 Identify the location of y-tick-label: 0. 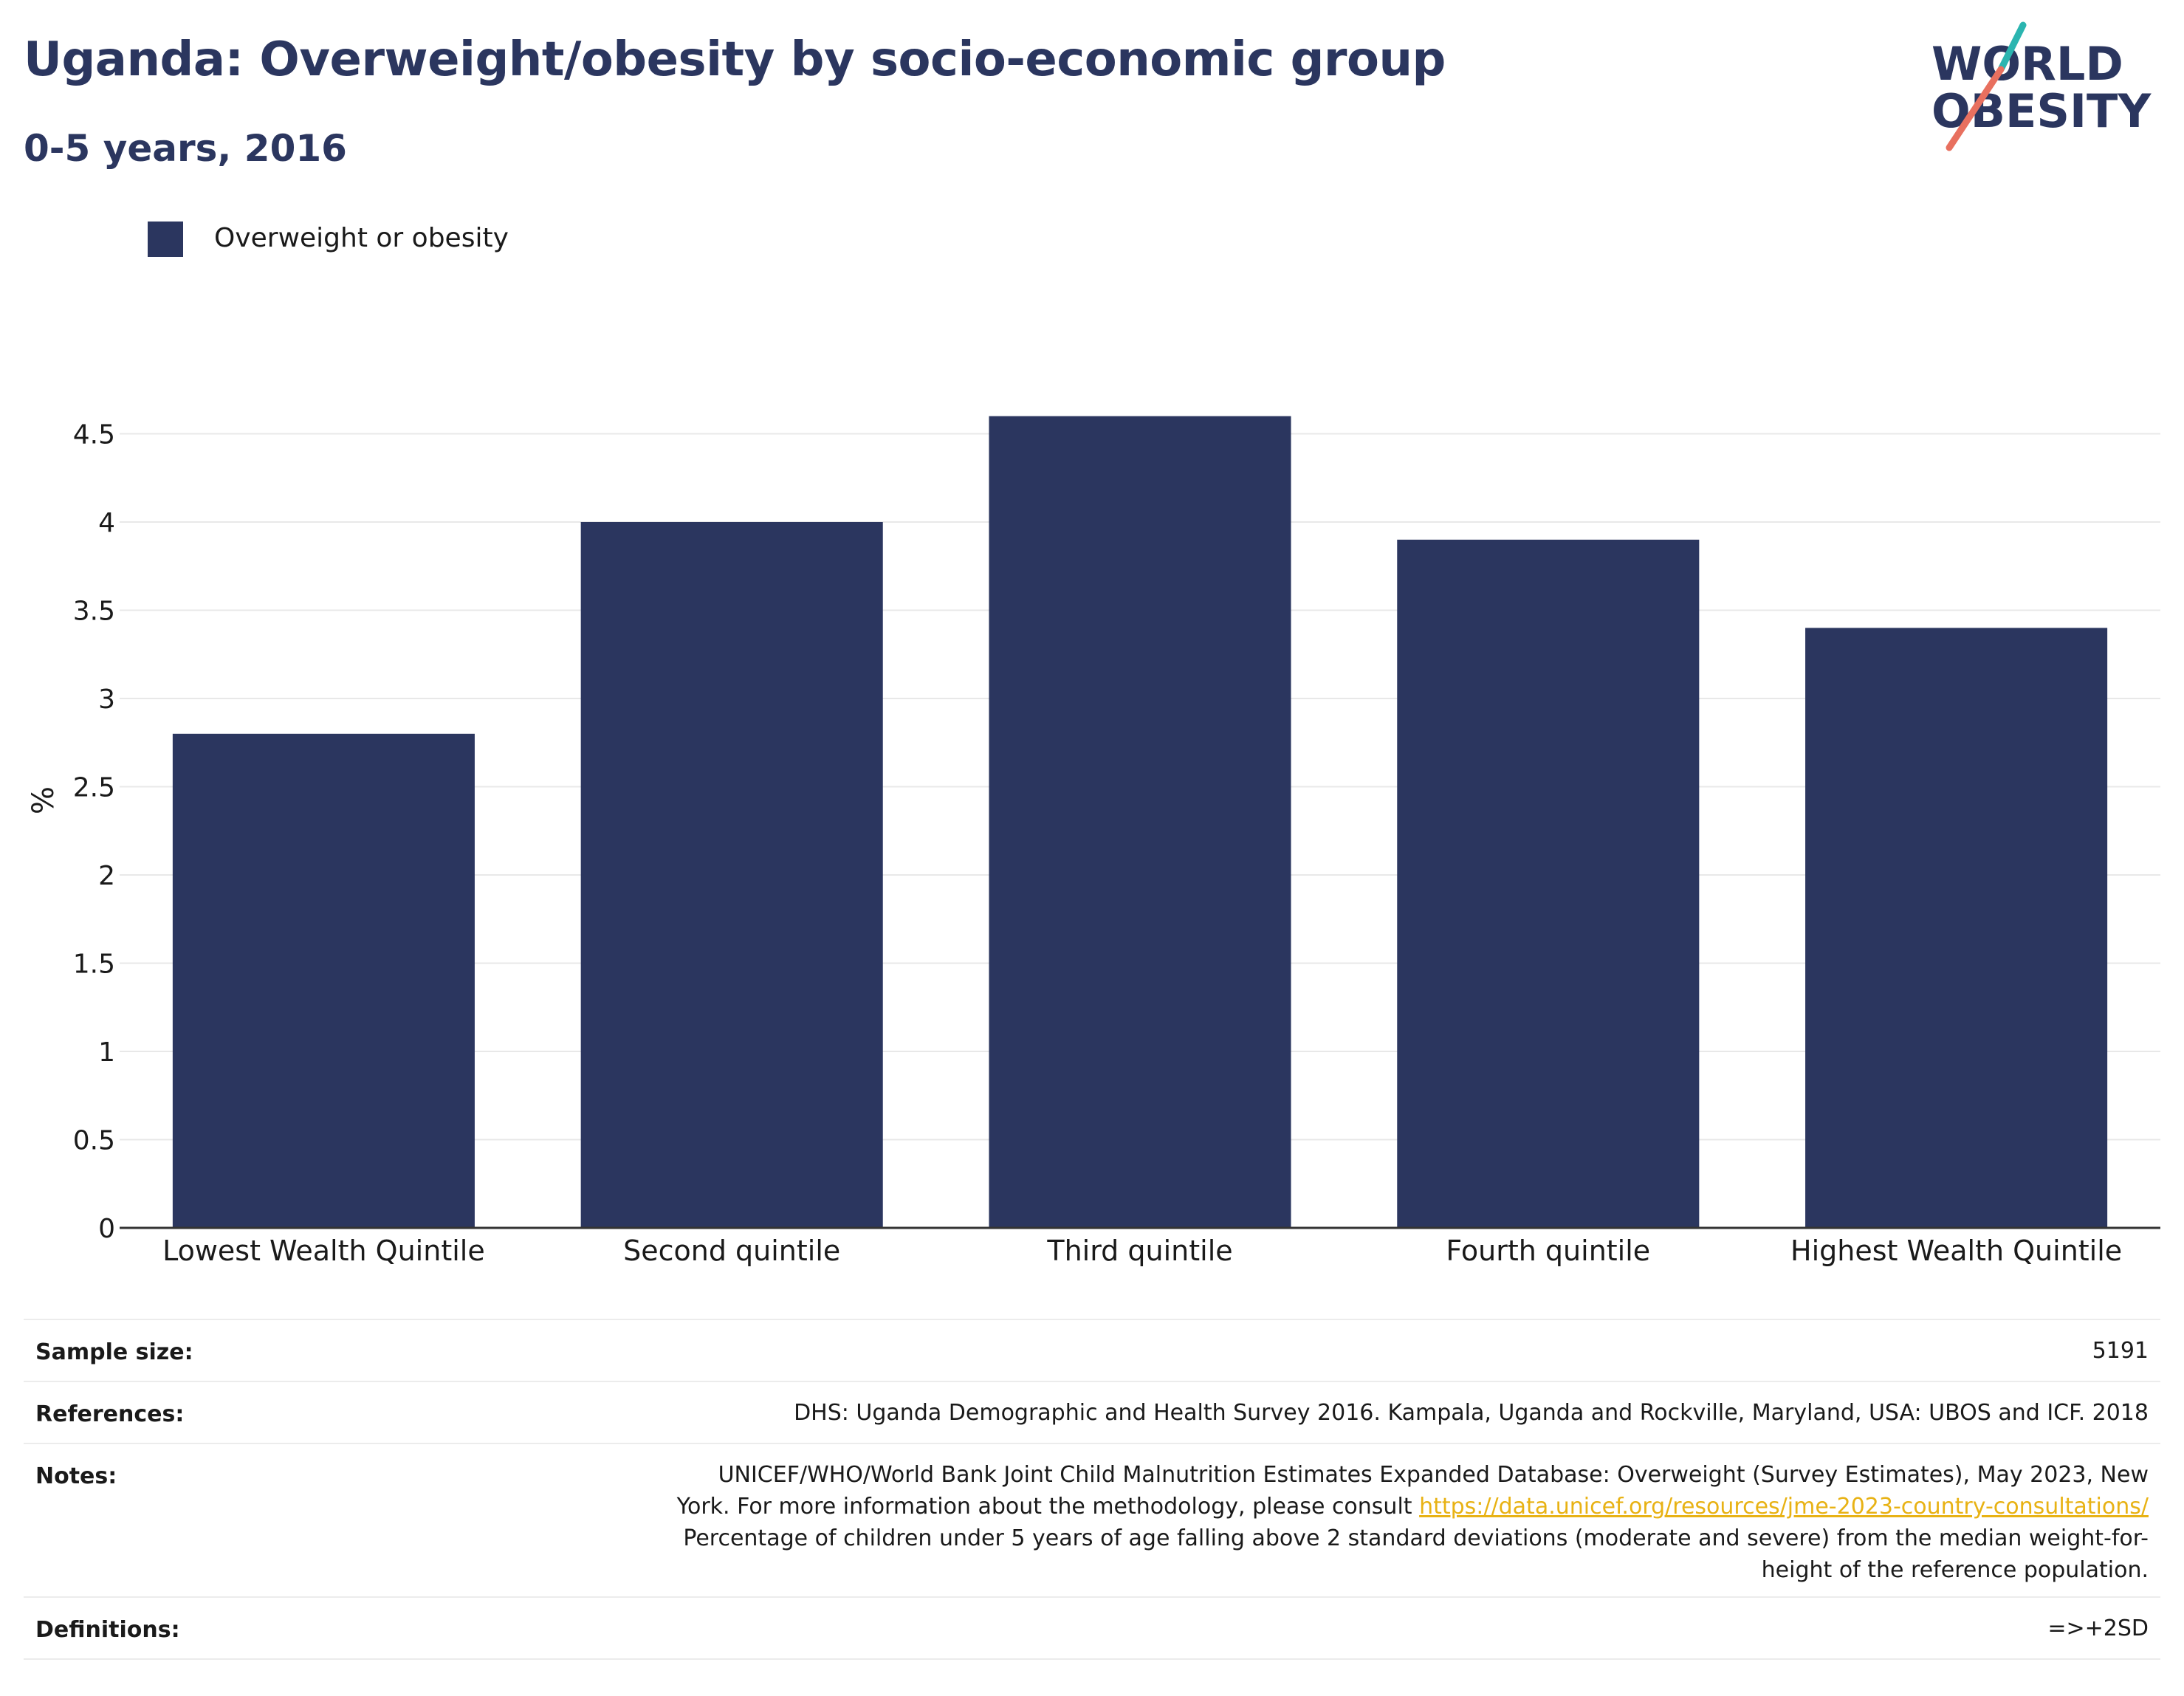
(107, 1229).